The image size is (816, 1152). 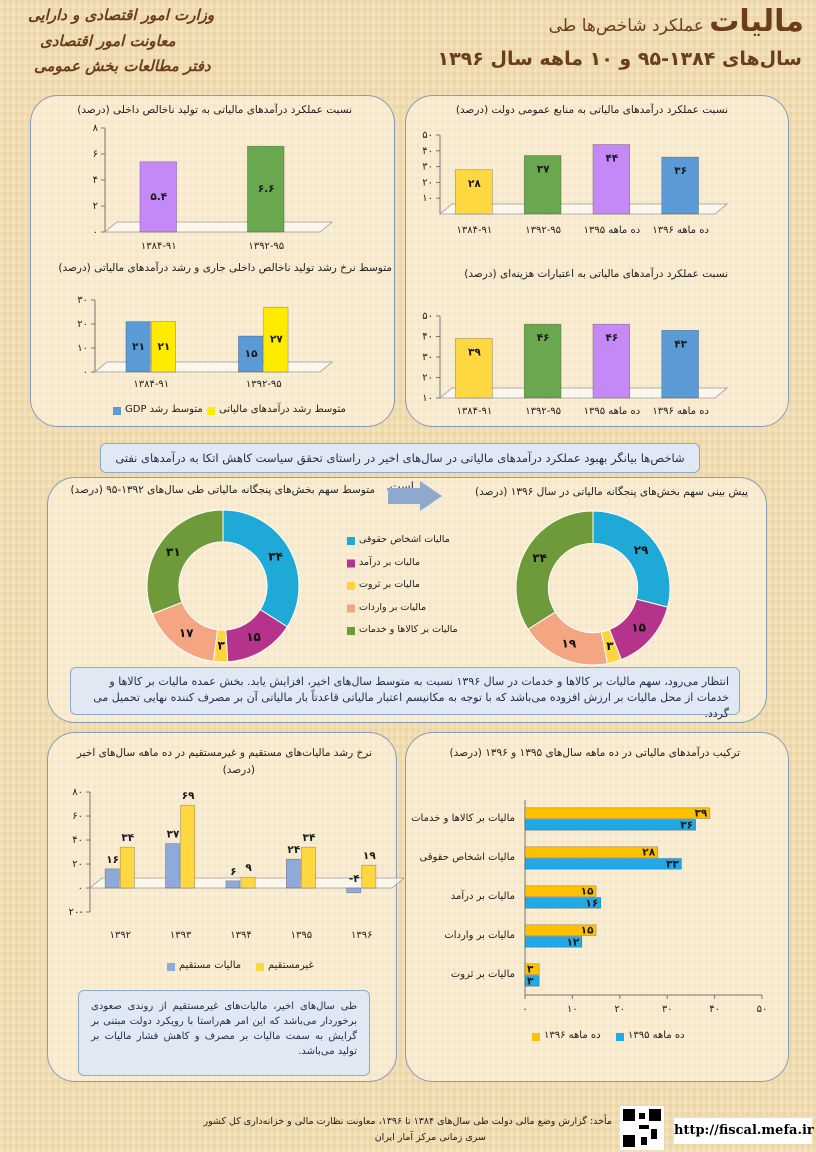 What do you see at coordinates (554, 570) in the screenshot?
I see `slice` at bounding box center [554, 570].